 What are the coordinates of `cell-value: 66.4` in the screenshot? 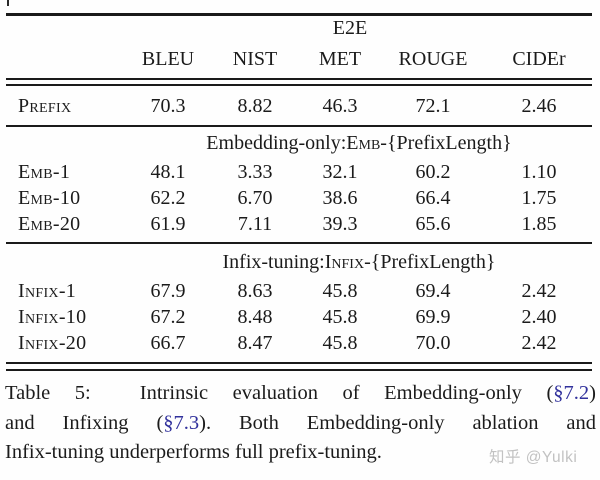 It's located at (433, 198).